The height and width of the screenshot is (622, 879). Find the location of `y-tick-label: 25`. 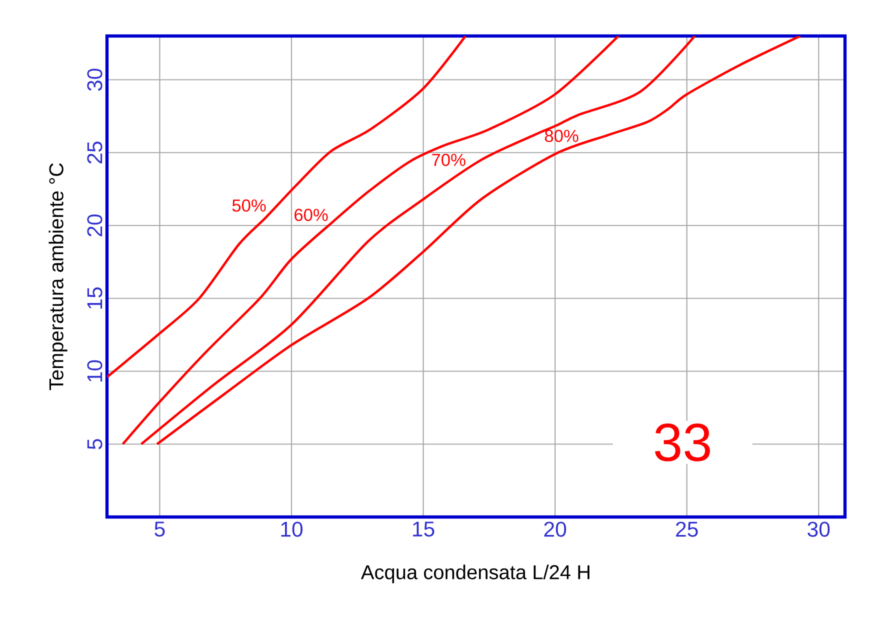

y-tick-label: 25 is located at coordinates (94, 153).